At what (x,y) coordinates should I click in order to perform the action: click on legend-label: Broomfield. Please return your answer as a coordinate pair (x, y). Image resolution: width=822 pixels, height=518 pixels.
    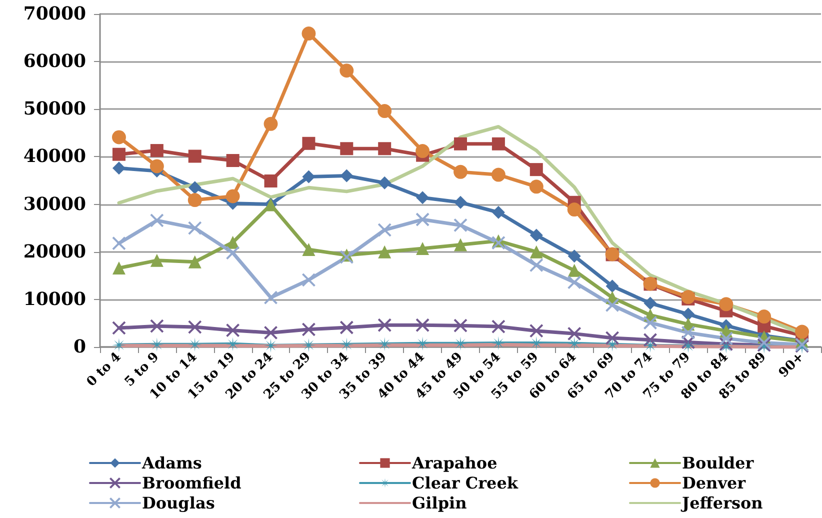
    Looking at the image, I should click on (192, 483).